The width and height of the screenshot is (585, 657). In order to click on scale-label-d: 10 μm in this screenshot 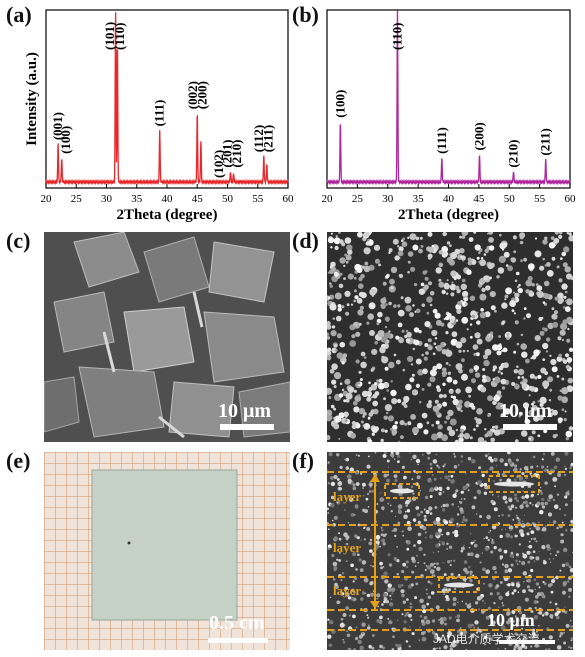, I will do `click(525, 411)`.